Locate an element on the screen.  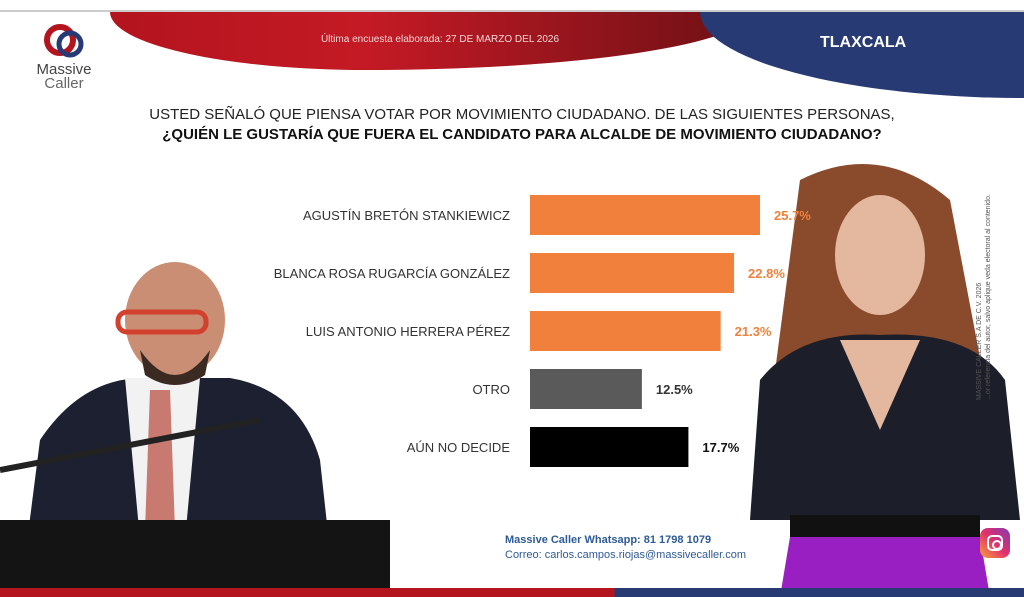
logo-icon is located at coordinates (64, 41).